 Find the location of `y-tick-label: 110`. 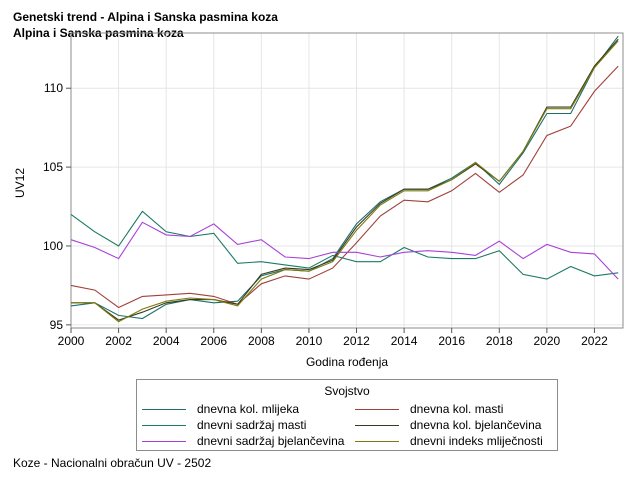

y-tick-label: 110 is located at coordinates (53, 88).